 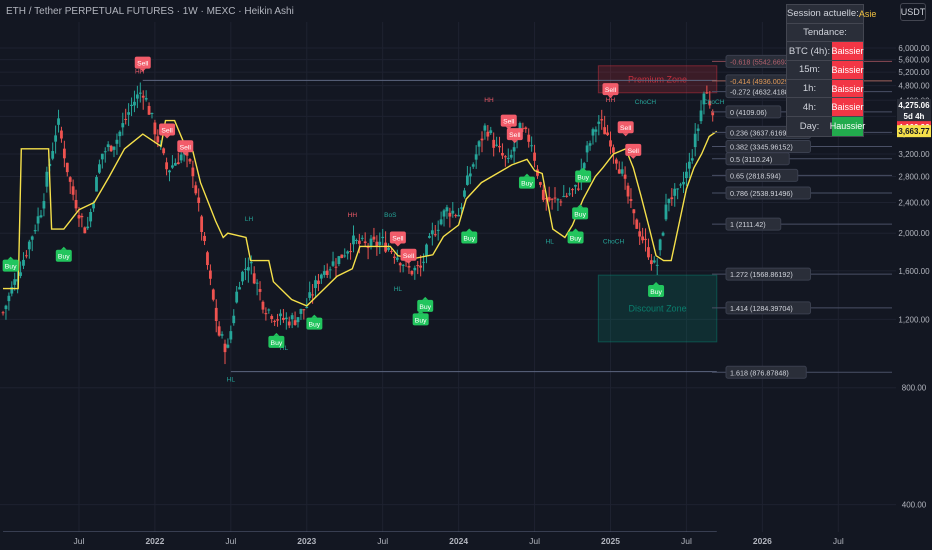 I want to click on y-tick-label: 4,800.00, so click(x=914, y=86).